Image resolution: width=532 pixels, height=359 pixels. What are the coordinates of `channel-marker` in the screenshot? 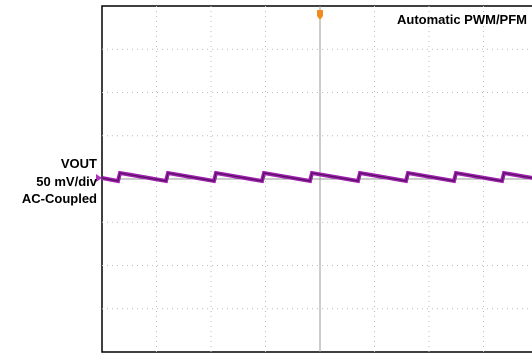 It's located at (99, 178).